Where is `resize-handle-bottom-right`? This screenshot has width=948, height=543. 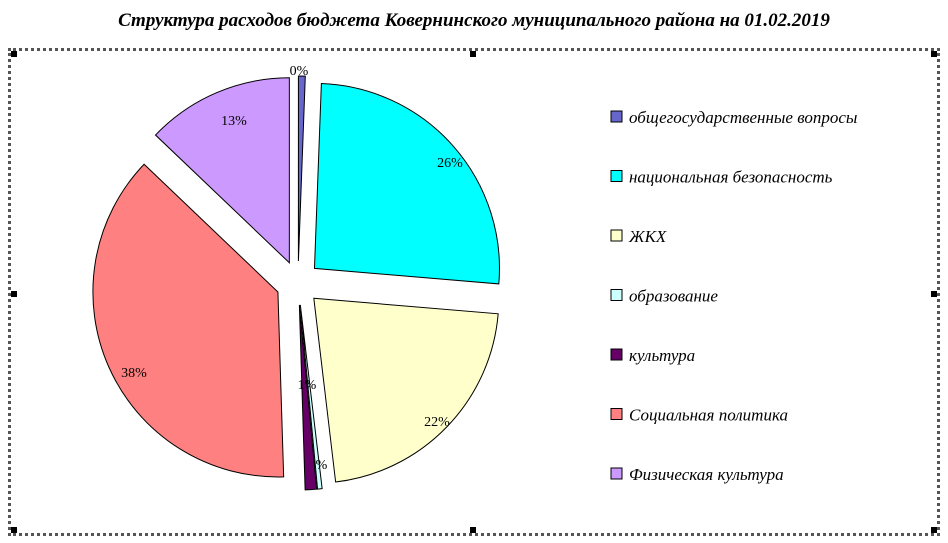
resize-handle-bottom-right is located at coordinates (934, 530).